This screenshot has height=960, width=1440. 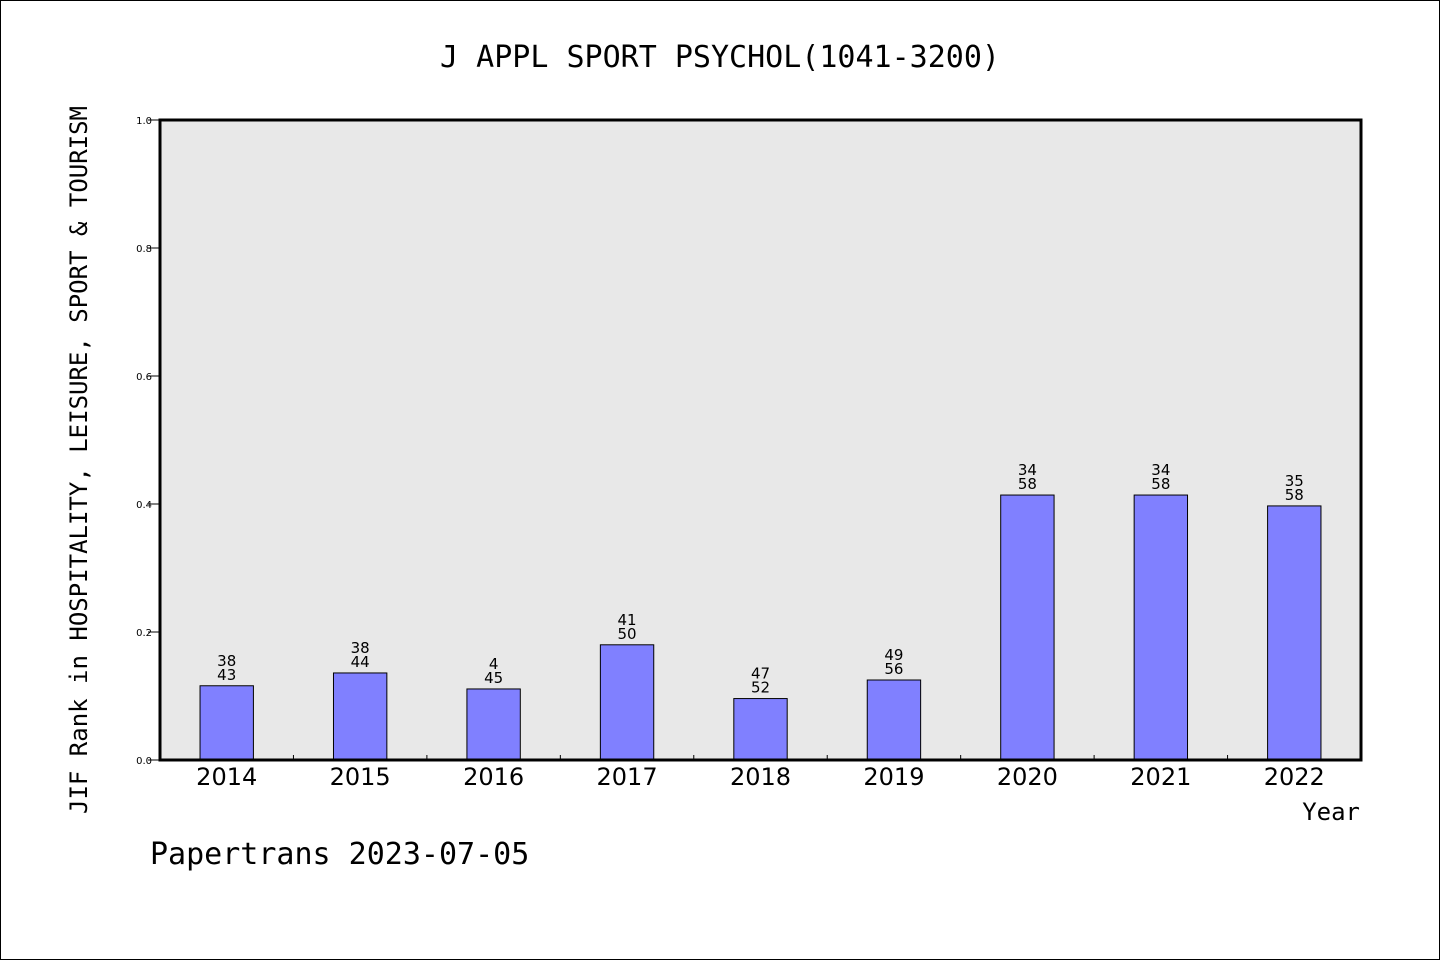 What do you see at coordinates (1331, 812) in the screenshot?
I see `x-axis-label: Year` at bounding box center [1331, 812].